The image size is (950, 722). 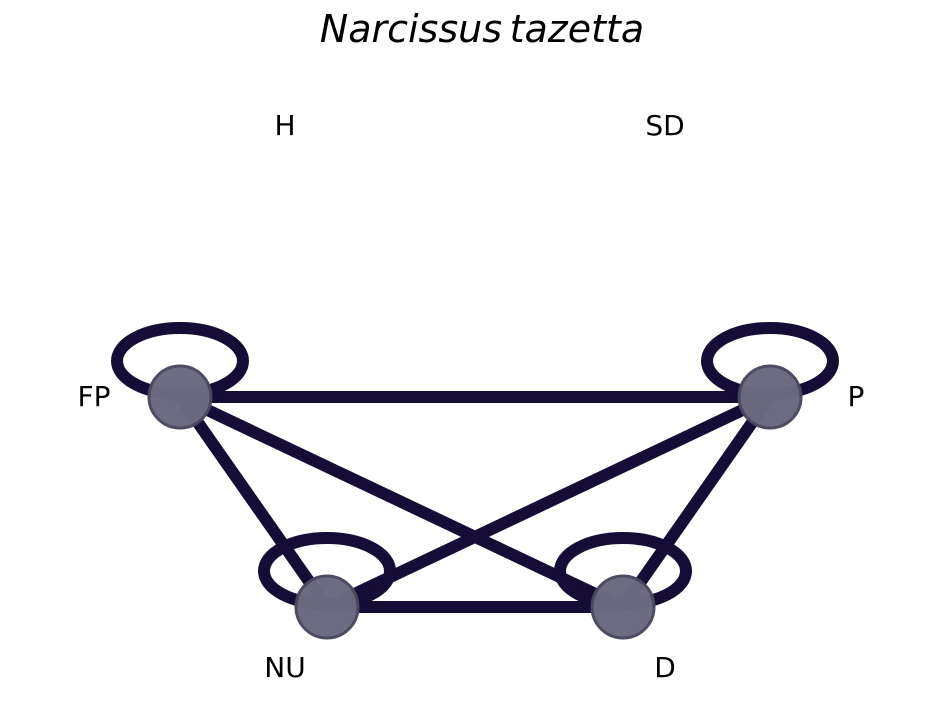 What do you see at coordinates (696, 502) in the screenshot?
I see `edge-p-d` at bounding box center [696, 502].